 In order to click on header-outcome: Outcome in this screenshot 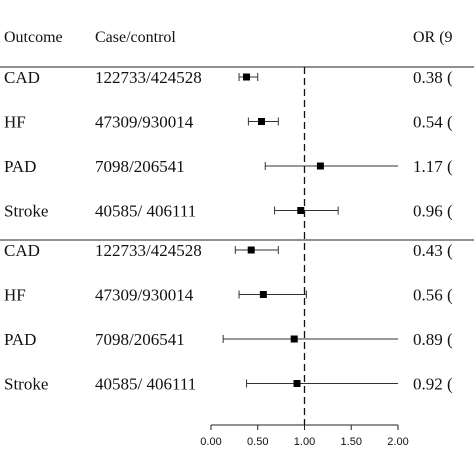, I will do `click(33, 37)`.